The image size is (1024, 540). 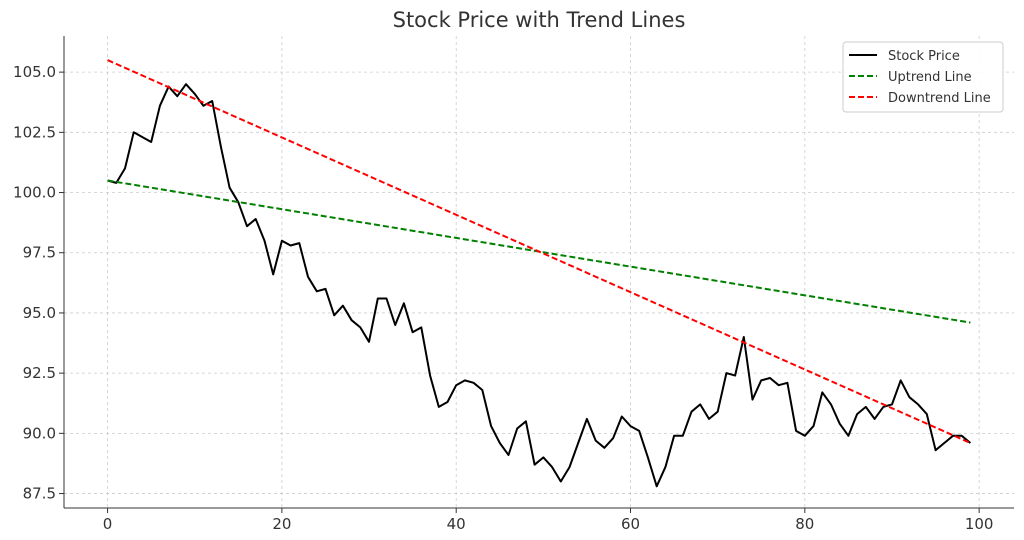 What do you see at coordinates (34, 132) in the screenshot?
I see `y-tick-label: 102.5` at bounding box center [34, 132].